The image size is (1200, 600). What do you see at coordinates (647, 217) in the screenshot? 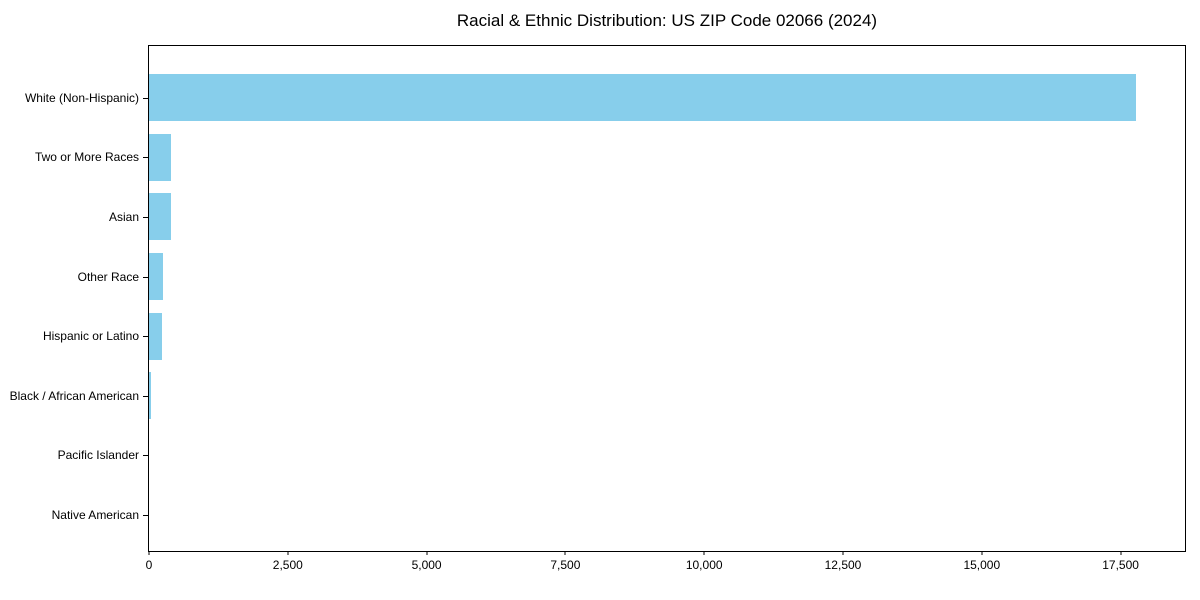
I see `bar-row: Asian` at bounding box center [647, 217].